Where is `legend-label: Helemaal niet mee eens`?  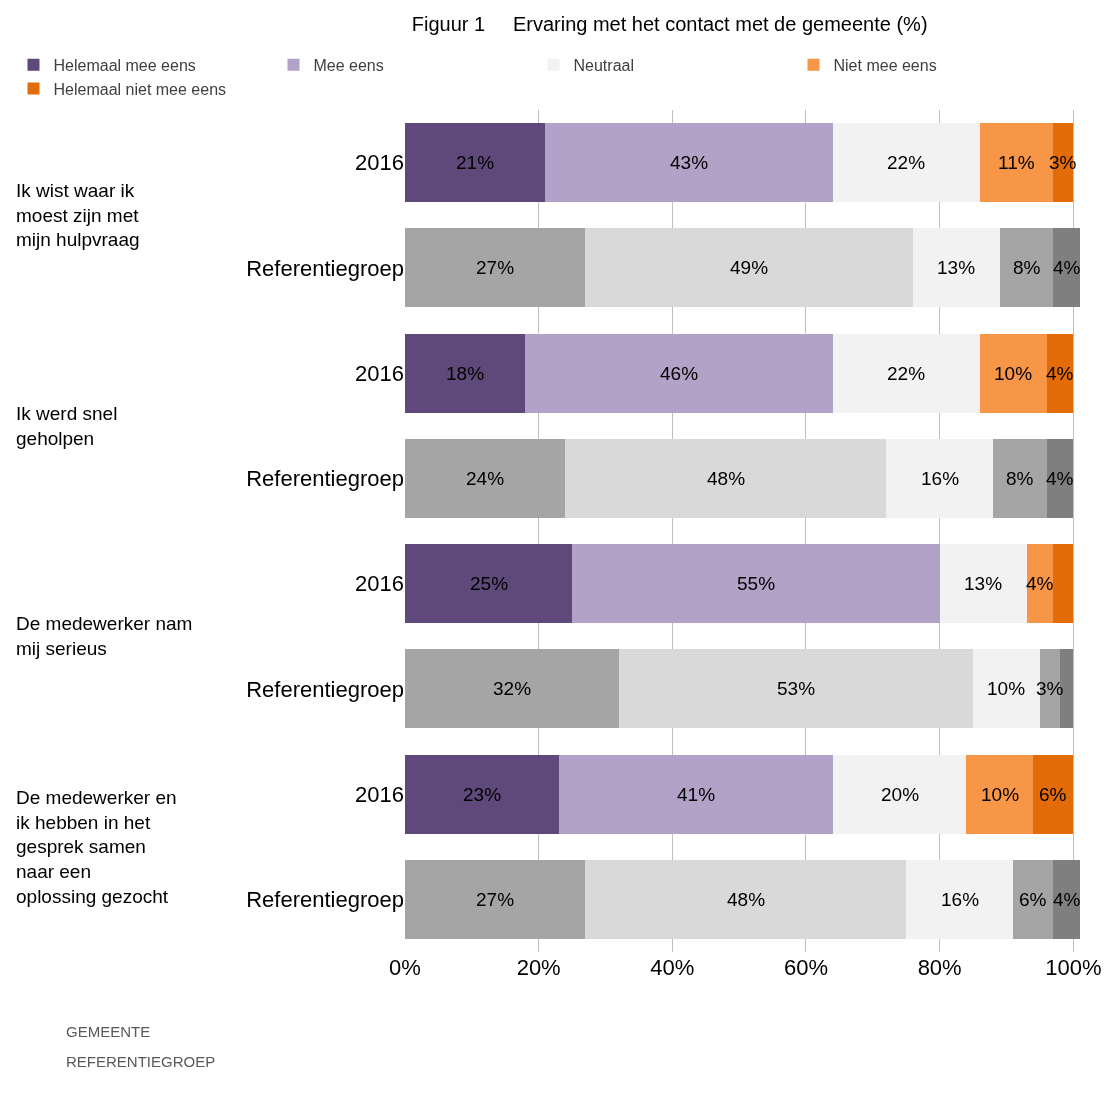 legend-label: Helemaal niet mee eens is located at coordinates (140, 89).